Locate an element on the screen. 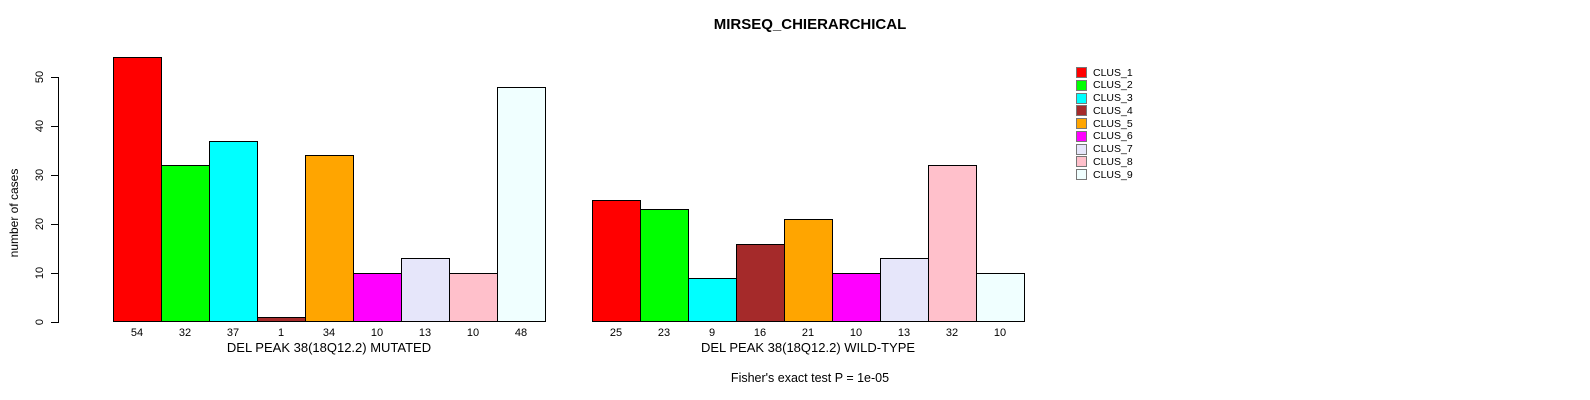 The width and height of the screenshot is (1590, 400). legend-item-clus_4: CLUS_4 is located at coordinates (1104, 110).